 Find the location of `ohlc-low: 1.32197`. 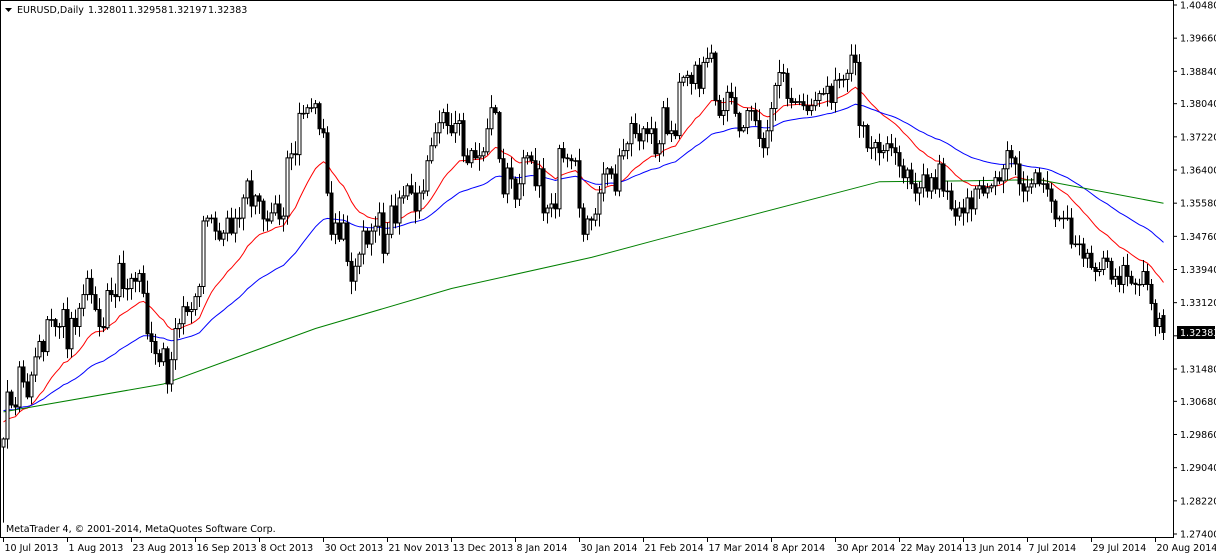

ohlc-low: 1.32197 is located at coordinates (187, 10).